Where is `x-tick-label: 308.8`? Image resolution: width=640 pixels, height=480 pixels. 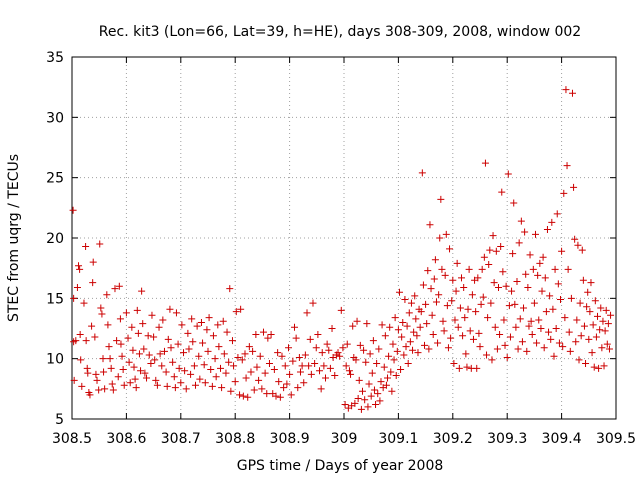
x-tick-label: 308.8 is located at coordinates (235, 439).